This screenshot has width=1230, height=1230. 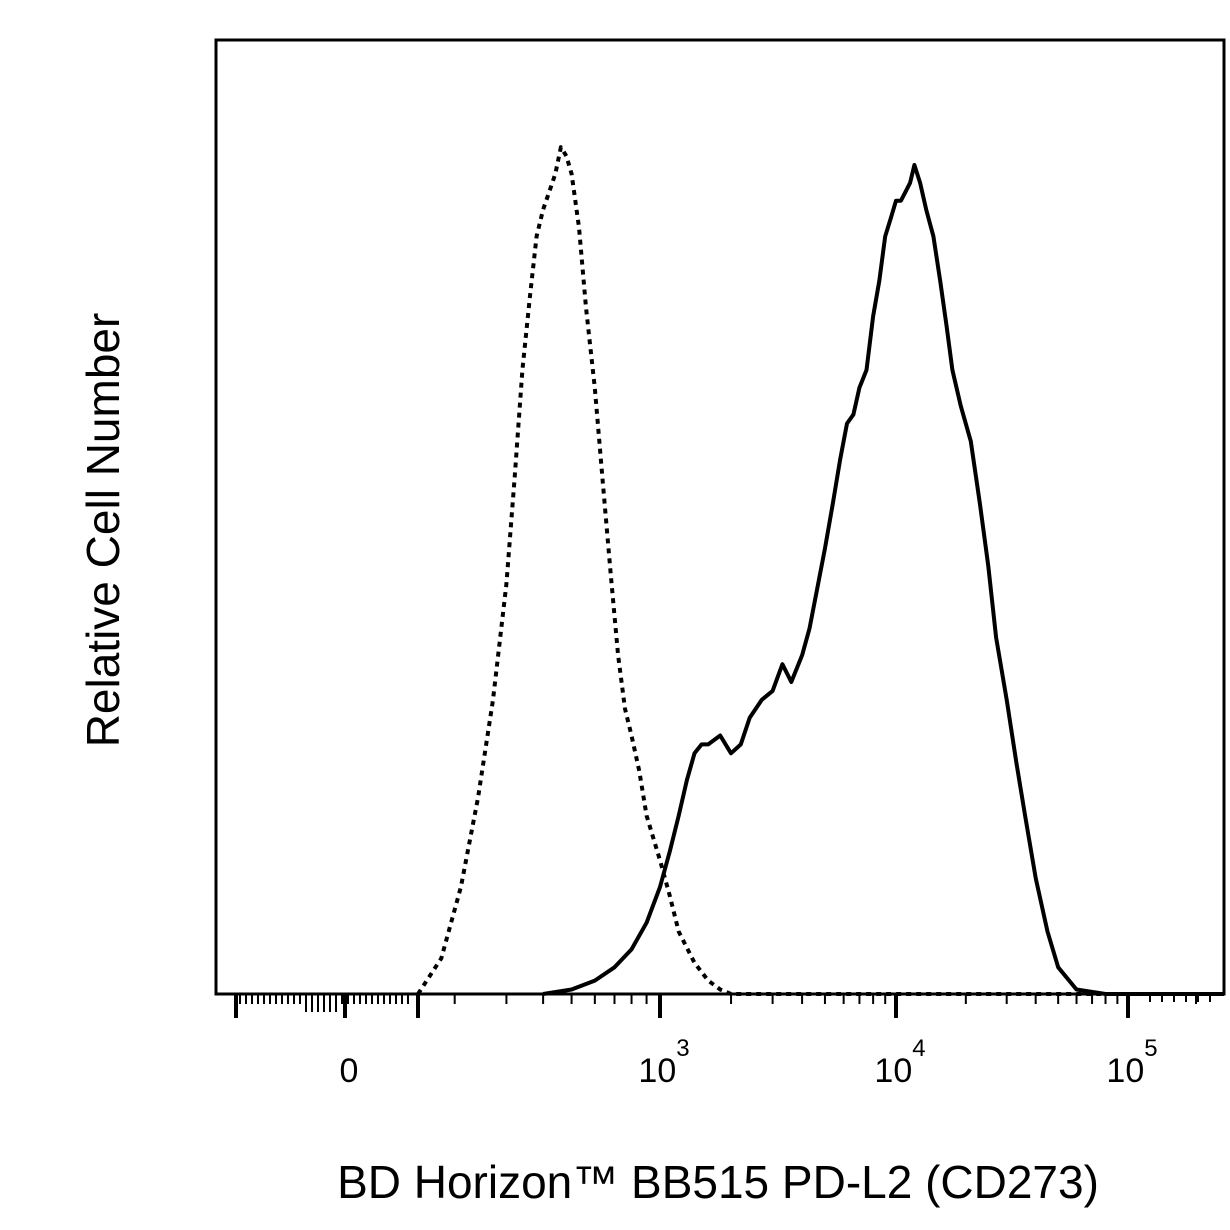 What do you see at coordinates (349, 1071) in the screenshot?
I see `x-tick-label: 0` at bounding box center [349, 1071].